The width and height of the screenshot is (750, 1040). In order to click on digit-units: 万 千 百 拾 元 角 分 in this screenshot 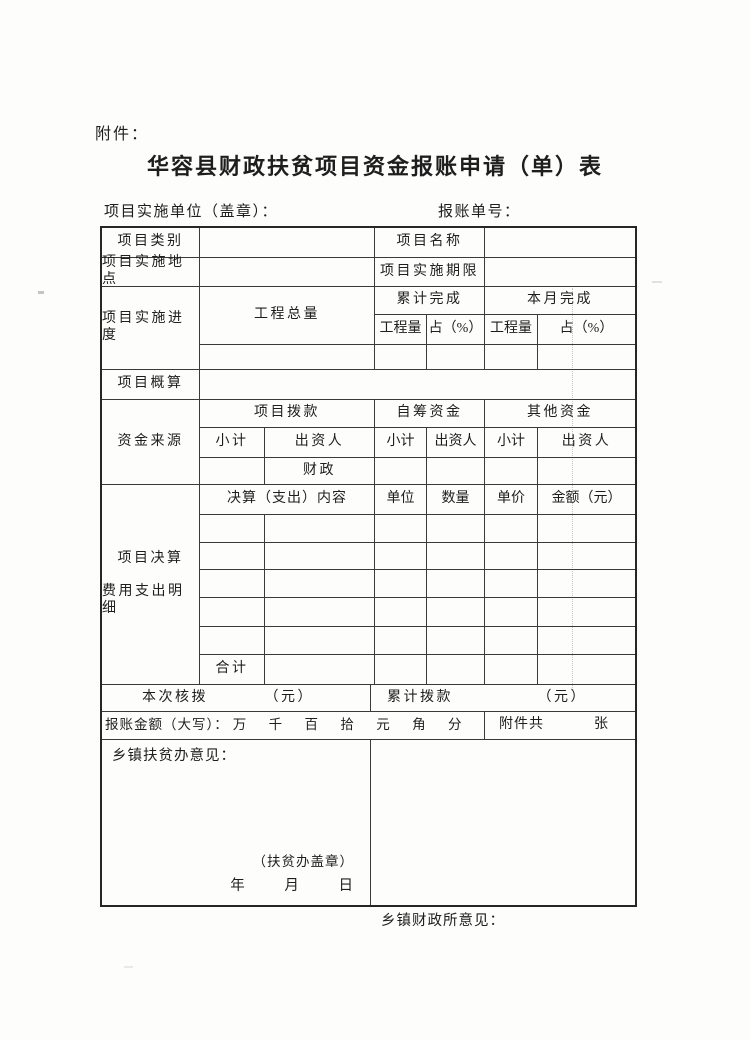, I will do `click(347, 725)`.